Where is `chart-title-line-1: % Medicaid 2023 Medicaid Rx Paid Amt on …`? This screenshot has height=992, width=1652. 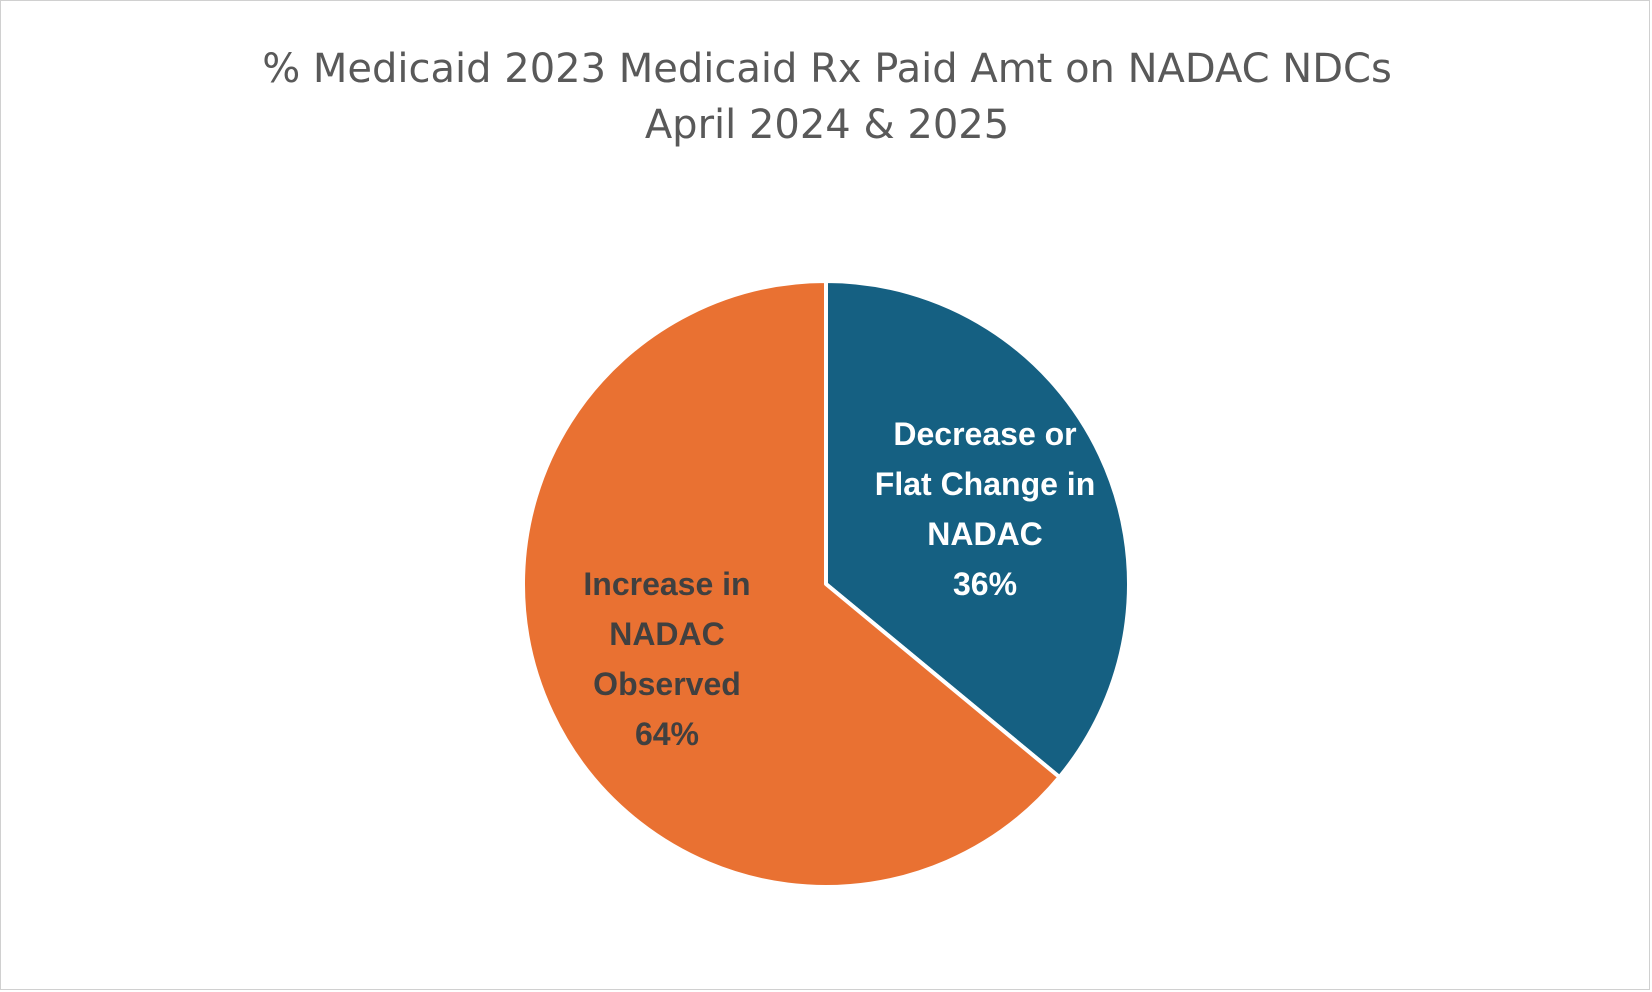 chart-title-line-1: % Medicaid 2023 Medicaid Rx Paid Amt on … is located at coordinates (827, 69).